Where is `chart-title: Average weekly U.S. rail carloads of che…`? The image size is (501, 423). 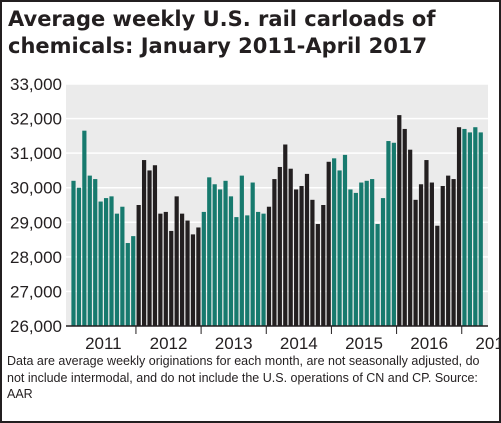 chart-title: Average weekly U.S. rail carloads of che… is located at coordinates (222, 32).